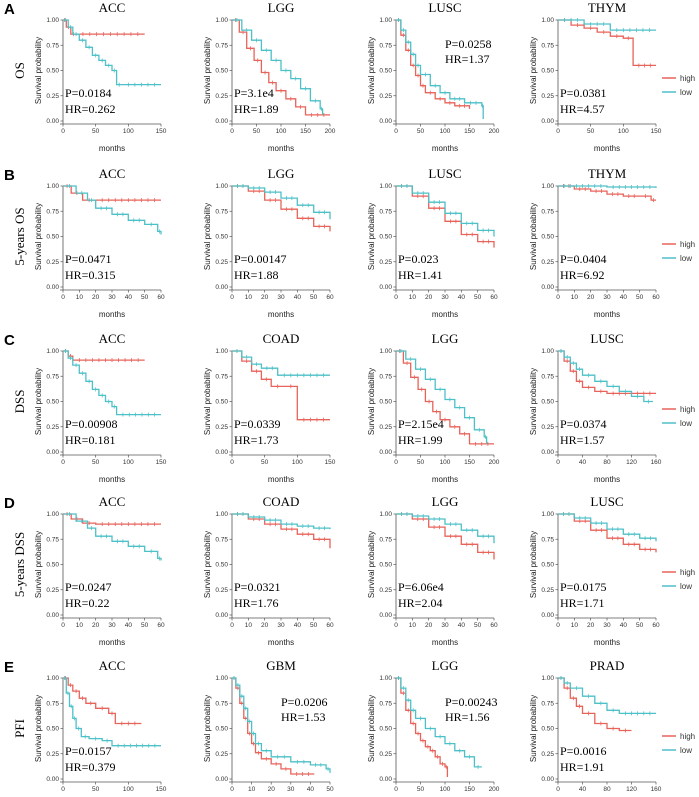  I want to click on p-value: P=3.1e4, so click(254, 93).